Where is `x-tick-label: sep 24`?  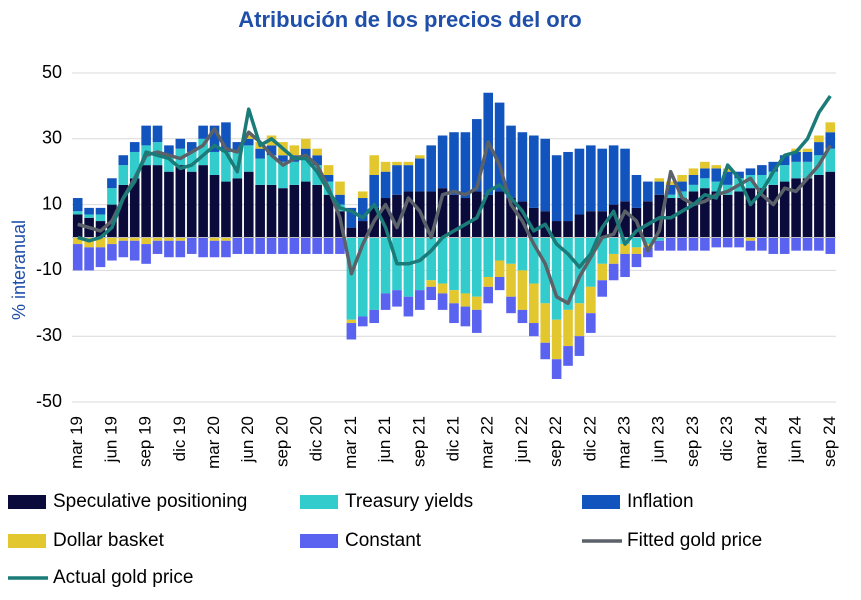
x-tick-label: sep 24 is located at coordinates (829, 441).